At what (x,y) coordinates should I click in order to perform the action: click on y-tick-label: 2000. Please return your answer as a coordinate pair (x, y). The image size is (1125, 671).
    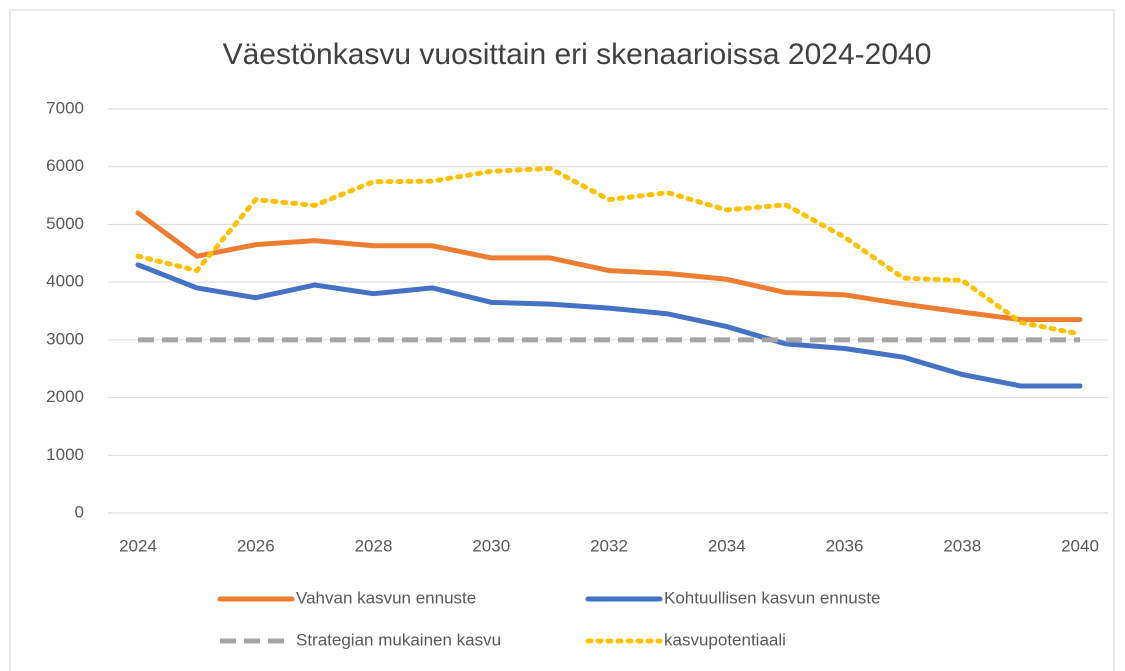
    Looking at the image, I should click on (65, 396).